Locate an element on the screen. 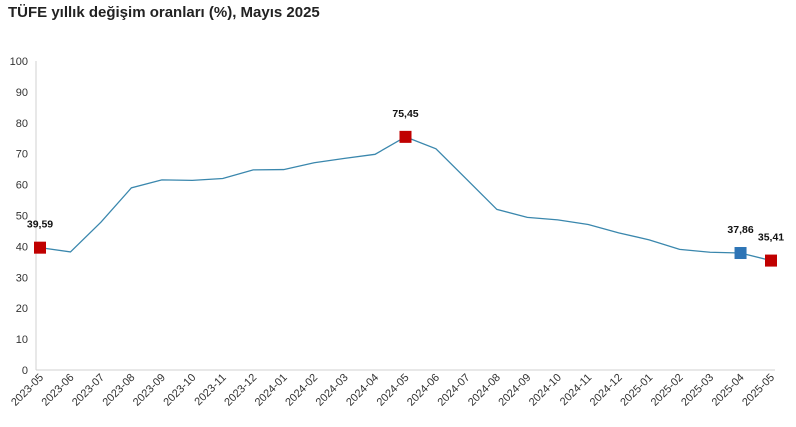  x-tick-label: 2024-10 is located at coordinates (545, 390).